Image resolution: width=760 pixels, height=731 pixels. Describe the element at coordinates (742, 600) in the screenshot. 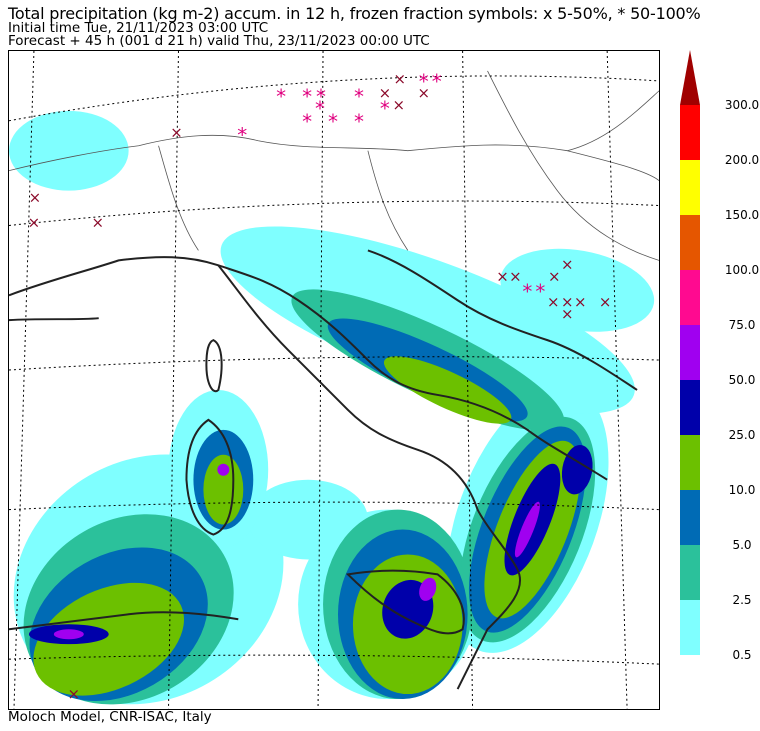

I see `colorbar-label: 2.5` at that location.